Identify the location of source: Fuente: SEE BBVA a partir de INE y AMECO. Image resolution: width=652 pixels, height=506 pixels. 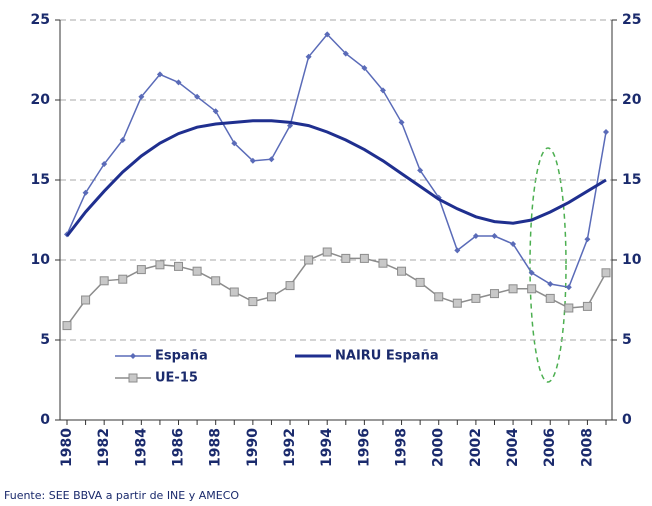
(121, 495).